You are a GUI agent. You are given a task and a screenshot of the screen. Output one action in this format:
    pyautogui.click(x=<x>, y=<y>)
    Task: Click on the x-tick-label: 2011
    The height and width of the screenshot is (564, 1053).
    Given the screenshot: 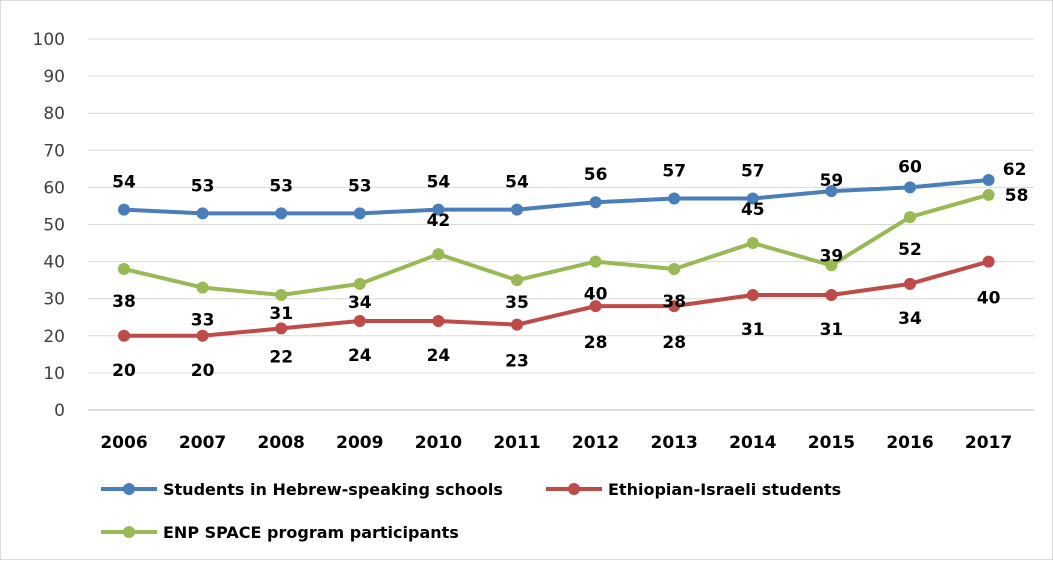 What is the action you would take?
    pyautogui.click(x=516, y=443)
    